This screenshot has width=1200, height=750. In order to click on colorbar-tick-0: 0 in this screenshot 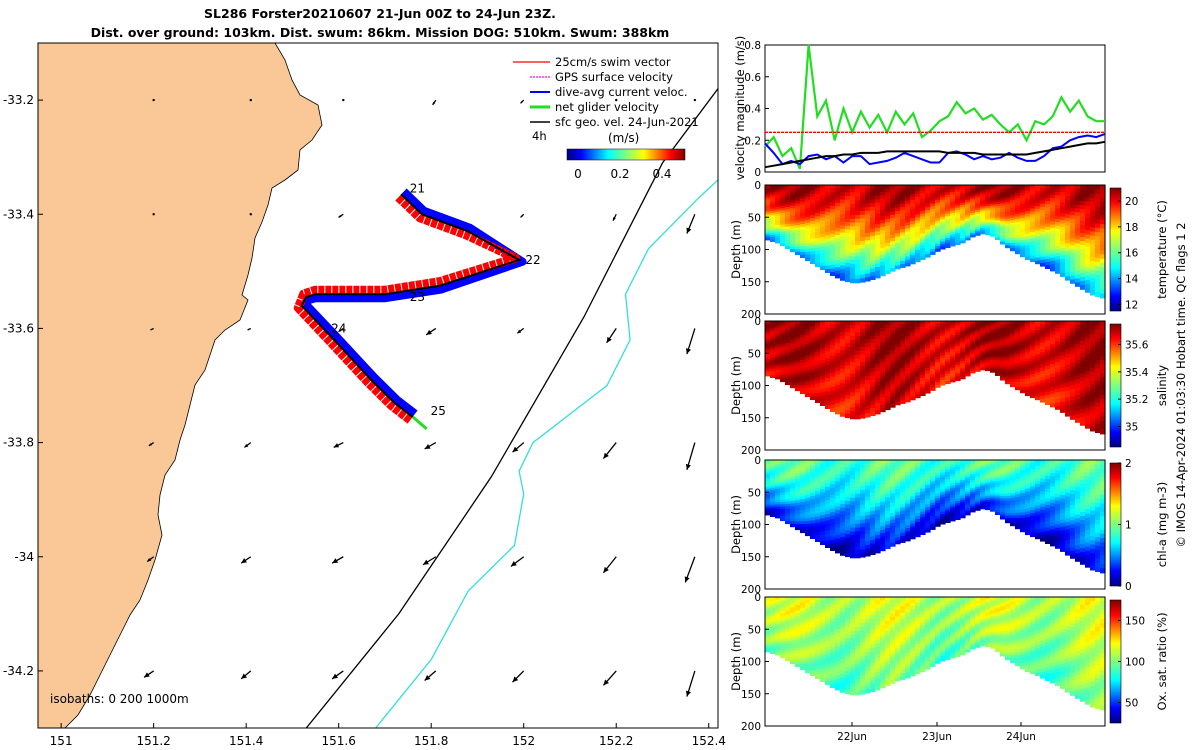, I will do `click(578, 174)`.